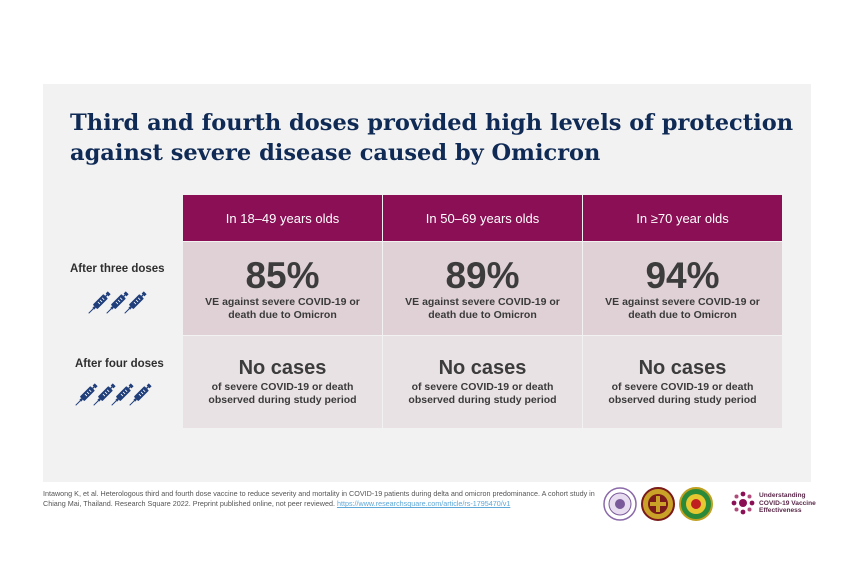  What do you see at coordinates (282, 275) in the screenshot?
I see `ve-percentage: 85%` at bounding box center [282, 275].